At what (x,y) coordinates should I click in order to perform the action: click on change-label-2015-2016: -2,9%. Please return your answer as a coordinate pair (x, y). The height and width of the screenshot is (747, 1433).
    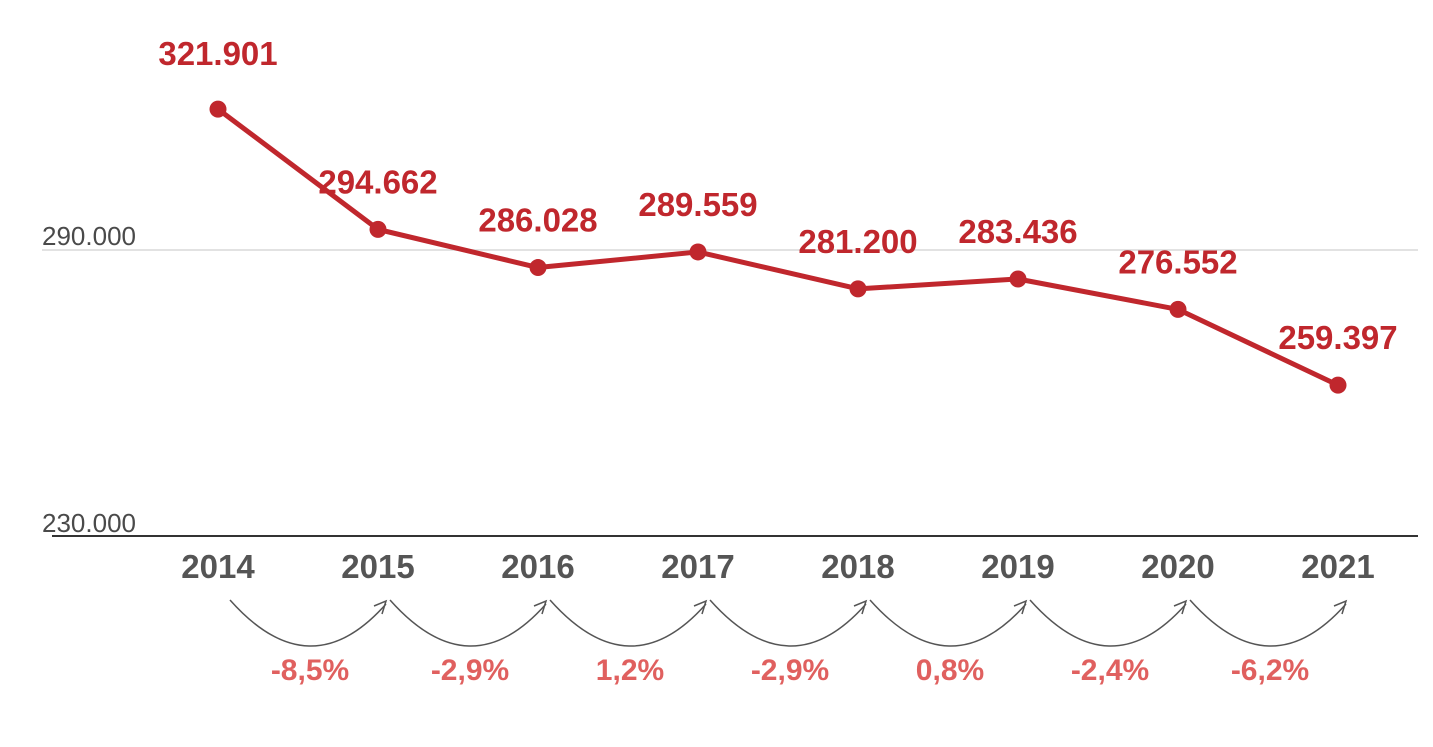
    Looking at the image, I should click on (470, 670).